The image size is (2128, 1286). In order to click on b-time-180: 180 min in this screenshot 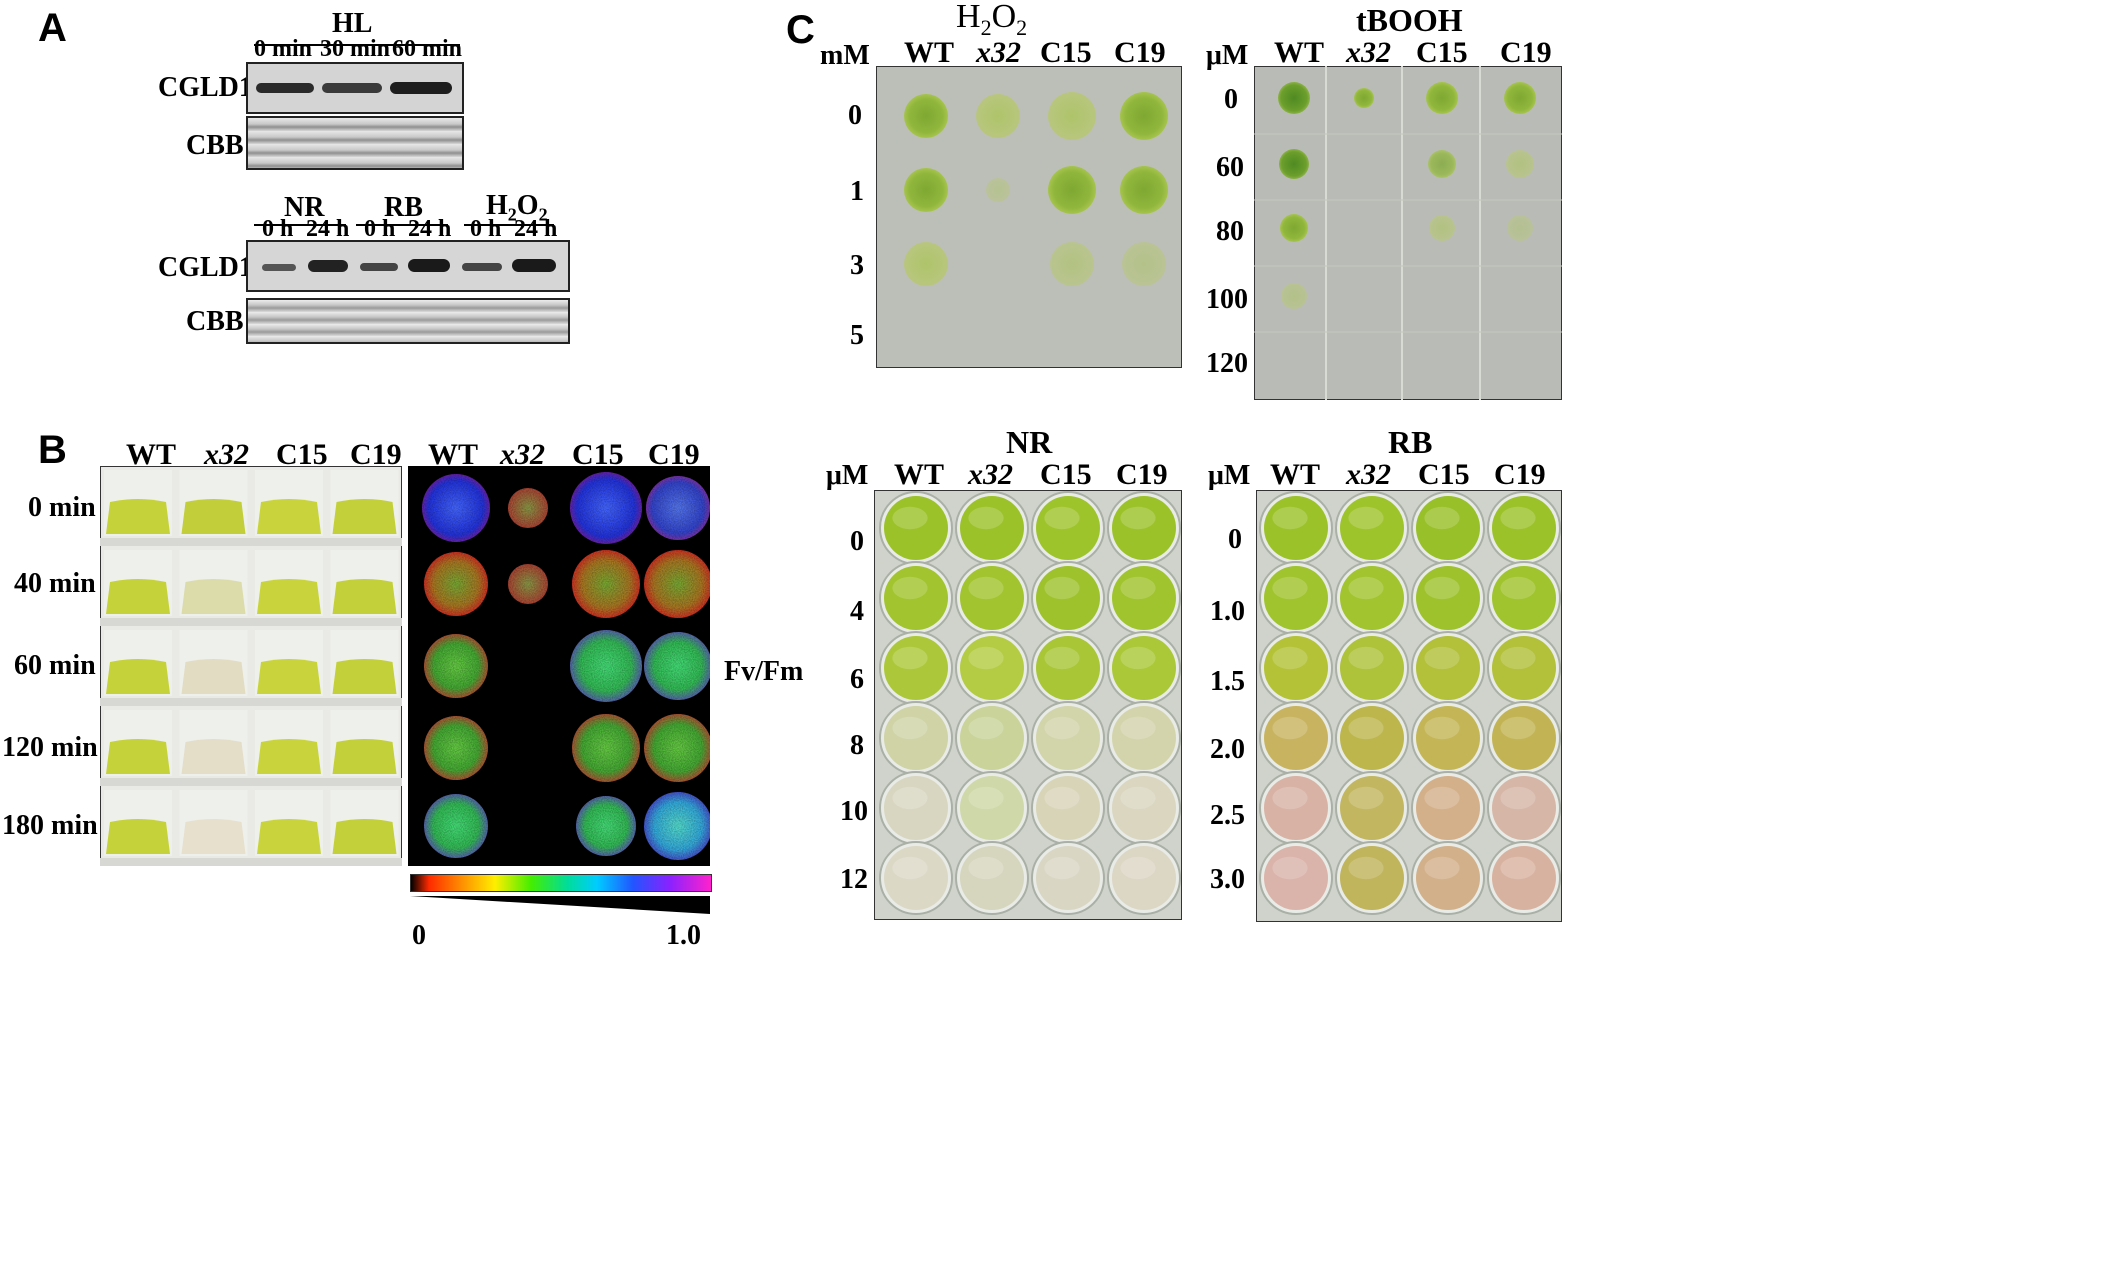, I will do `click(50, 825)`.